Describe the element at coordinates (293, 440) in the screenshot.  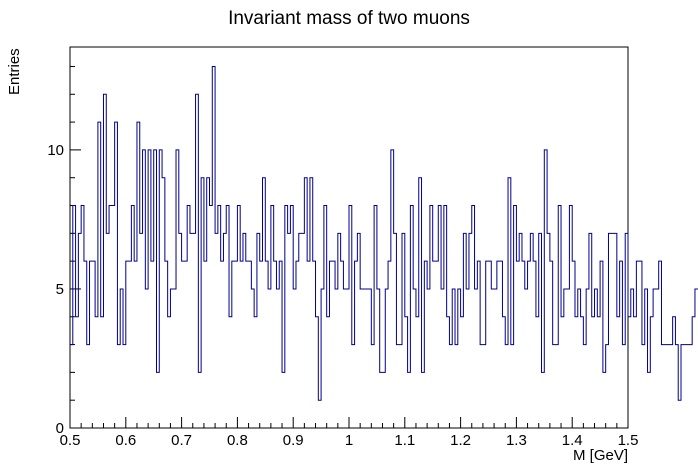
I see `x-tick-label: 0.9` at that location.